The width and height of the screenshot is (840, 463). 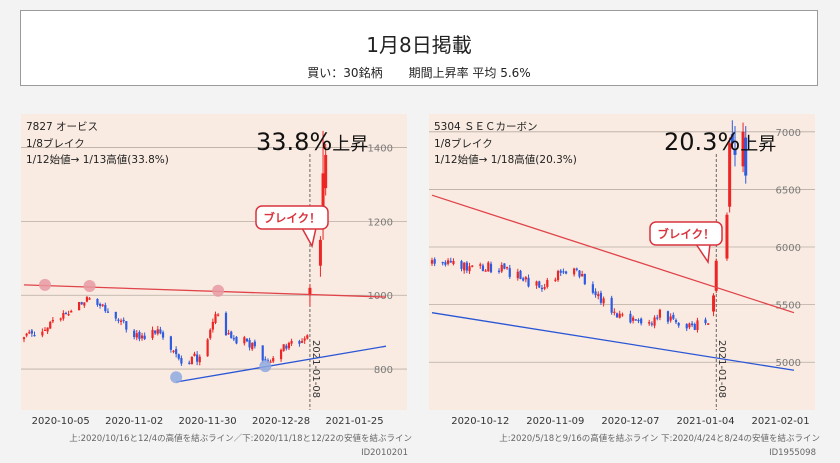 What do you see at coordinates (61, 421) in the screenshot?
I see `x-tick-label: 2020-10-05` at bounding box center [61, 421].